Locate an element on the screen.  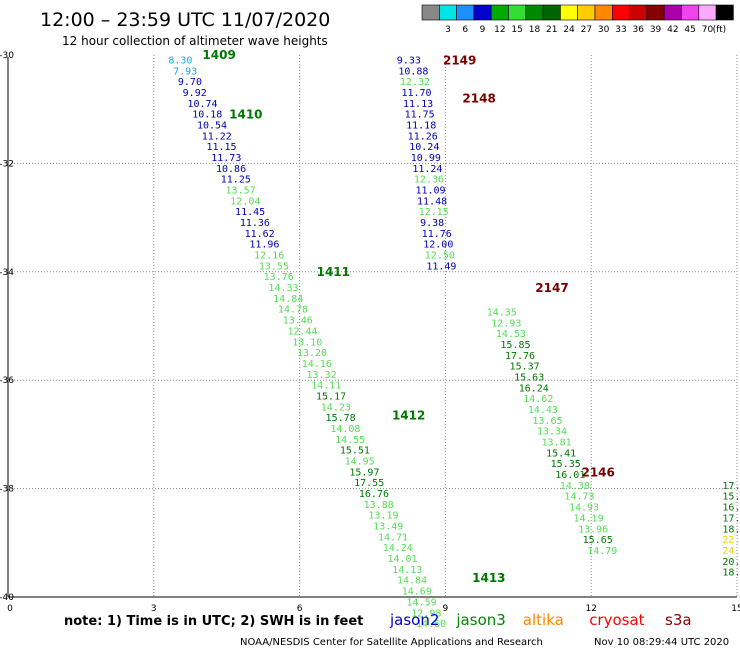
wave-height-value: 13.46 is located at coordinates (298, 321).